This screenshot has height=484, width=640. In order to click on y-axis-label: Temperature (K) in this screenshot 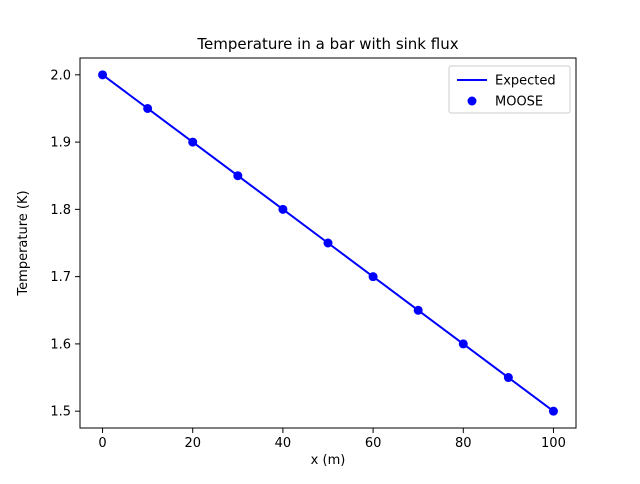, I will do `click(23, 243)`.